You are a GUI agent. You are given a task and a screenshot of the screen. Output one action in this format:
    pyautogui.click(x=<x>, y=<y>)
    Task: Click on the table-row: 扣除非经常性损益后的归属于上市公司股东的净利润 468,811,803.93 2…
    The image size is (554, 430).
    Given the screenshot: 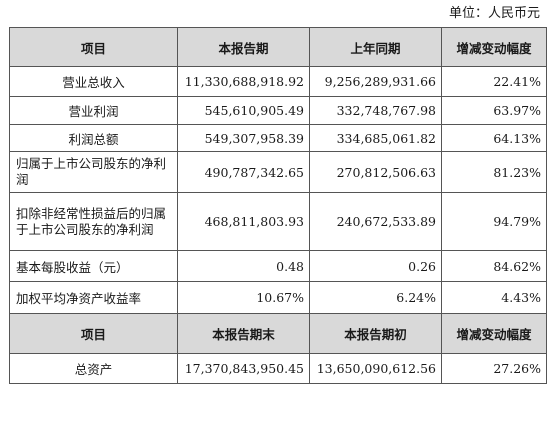 What is the action you would take?
    pyautogui.click(x=278, y=221)
    